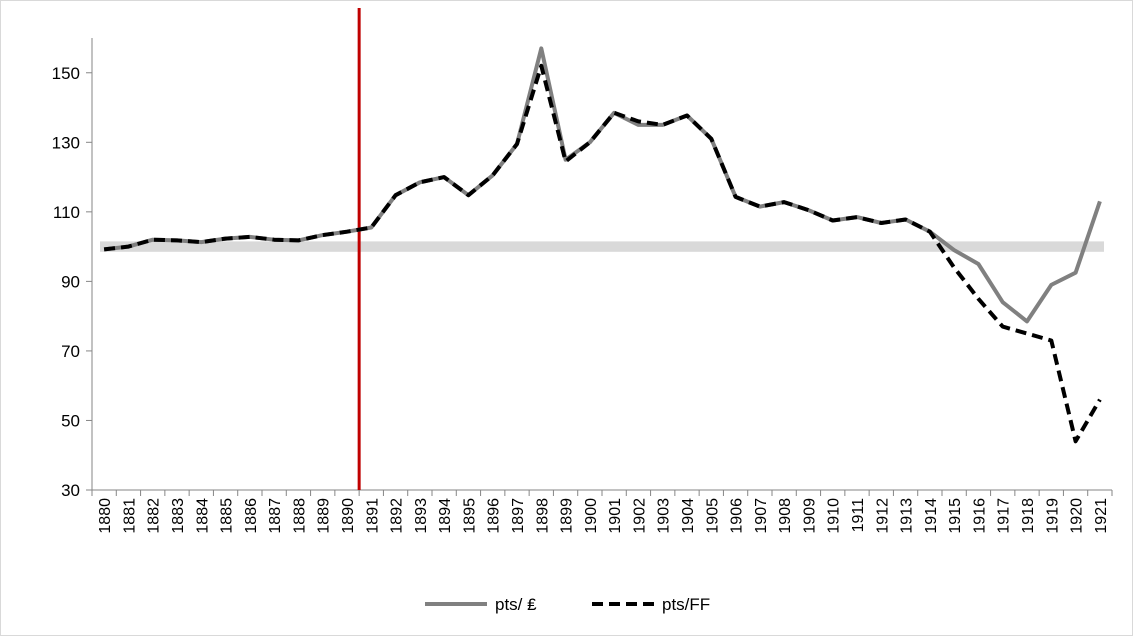 The height and width of the screenshot is (641, 1133). I want to click on y-tick-label: 150, so click(66, 73).